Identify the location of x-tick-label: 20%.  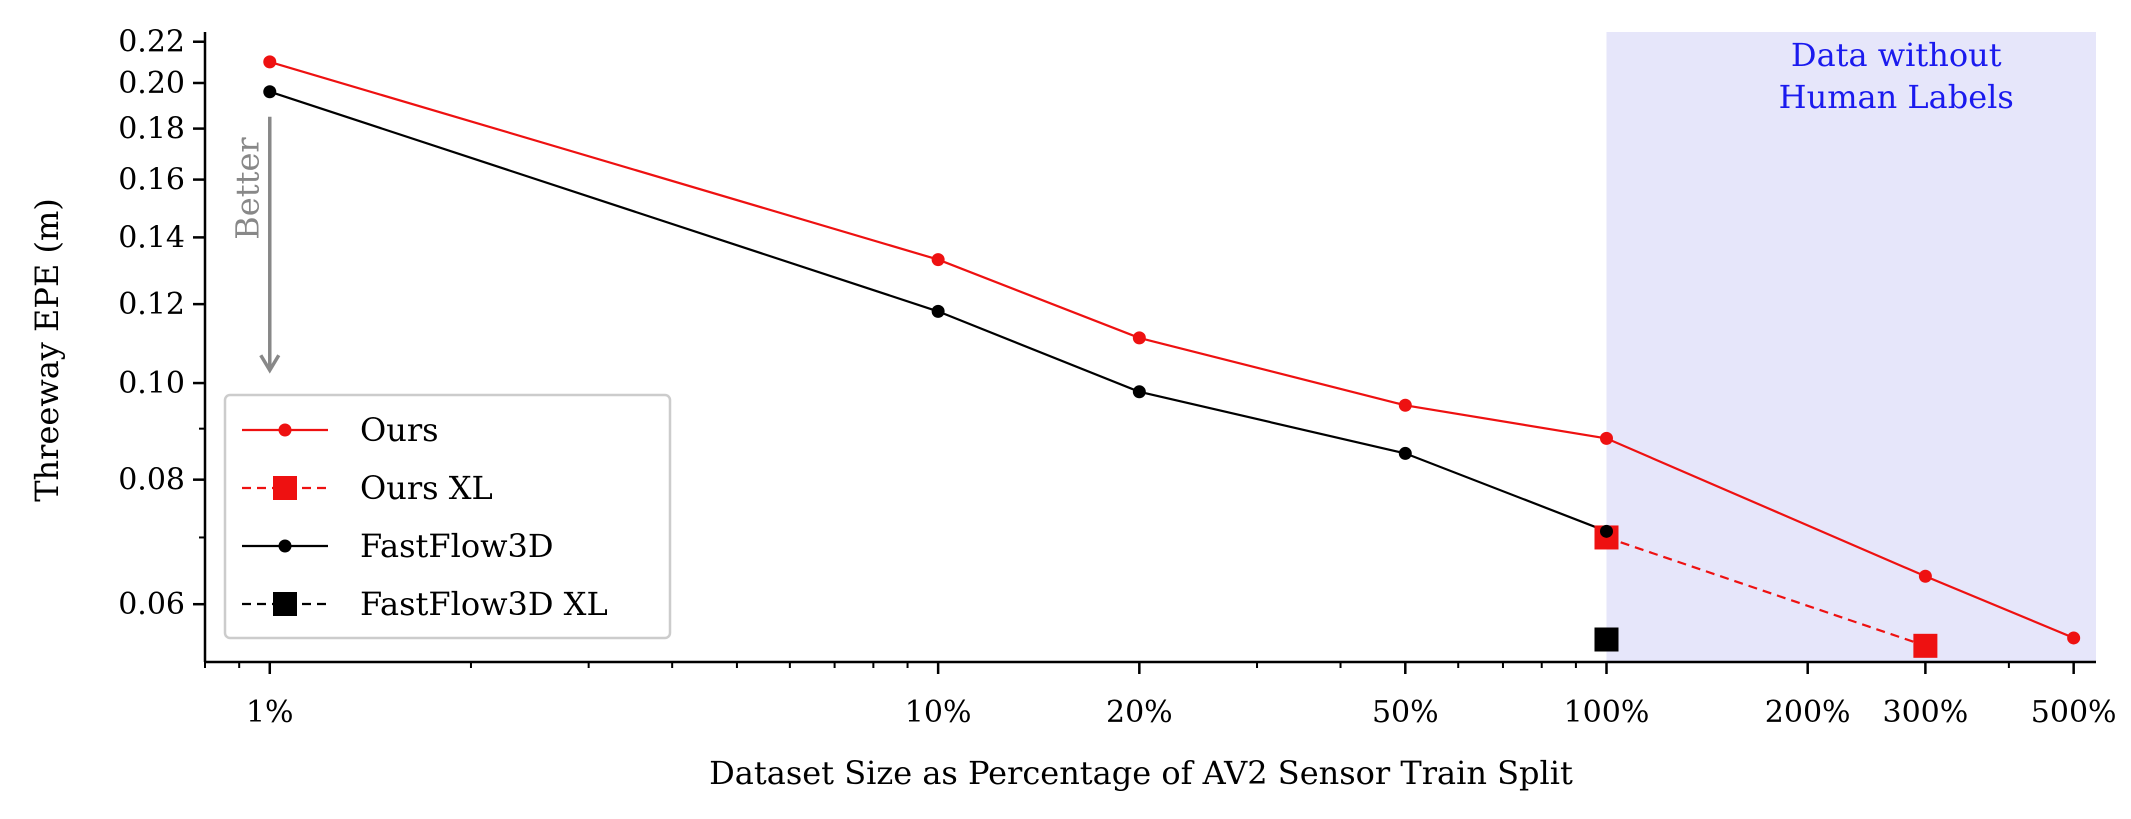
(1139, 712).